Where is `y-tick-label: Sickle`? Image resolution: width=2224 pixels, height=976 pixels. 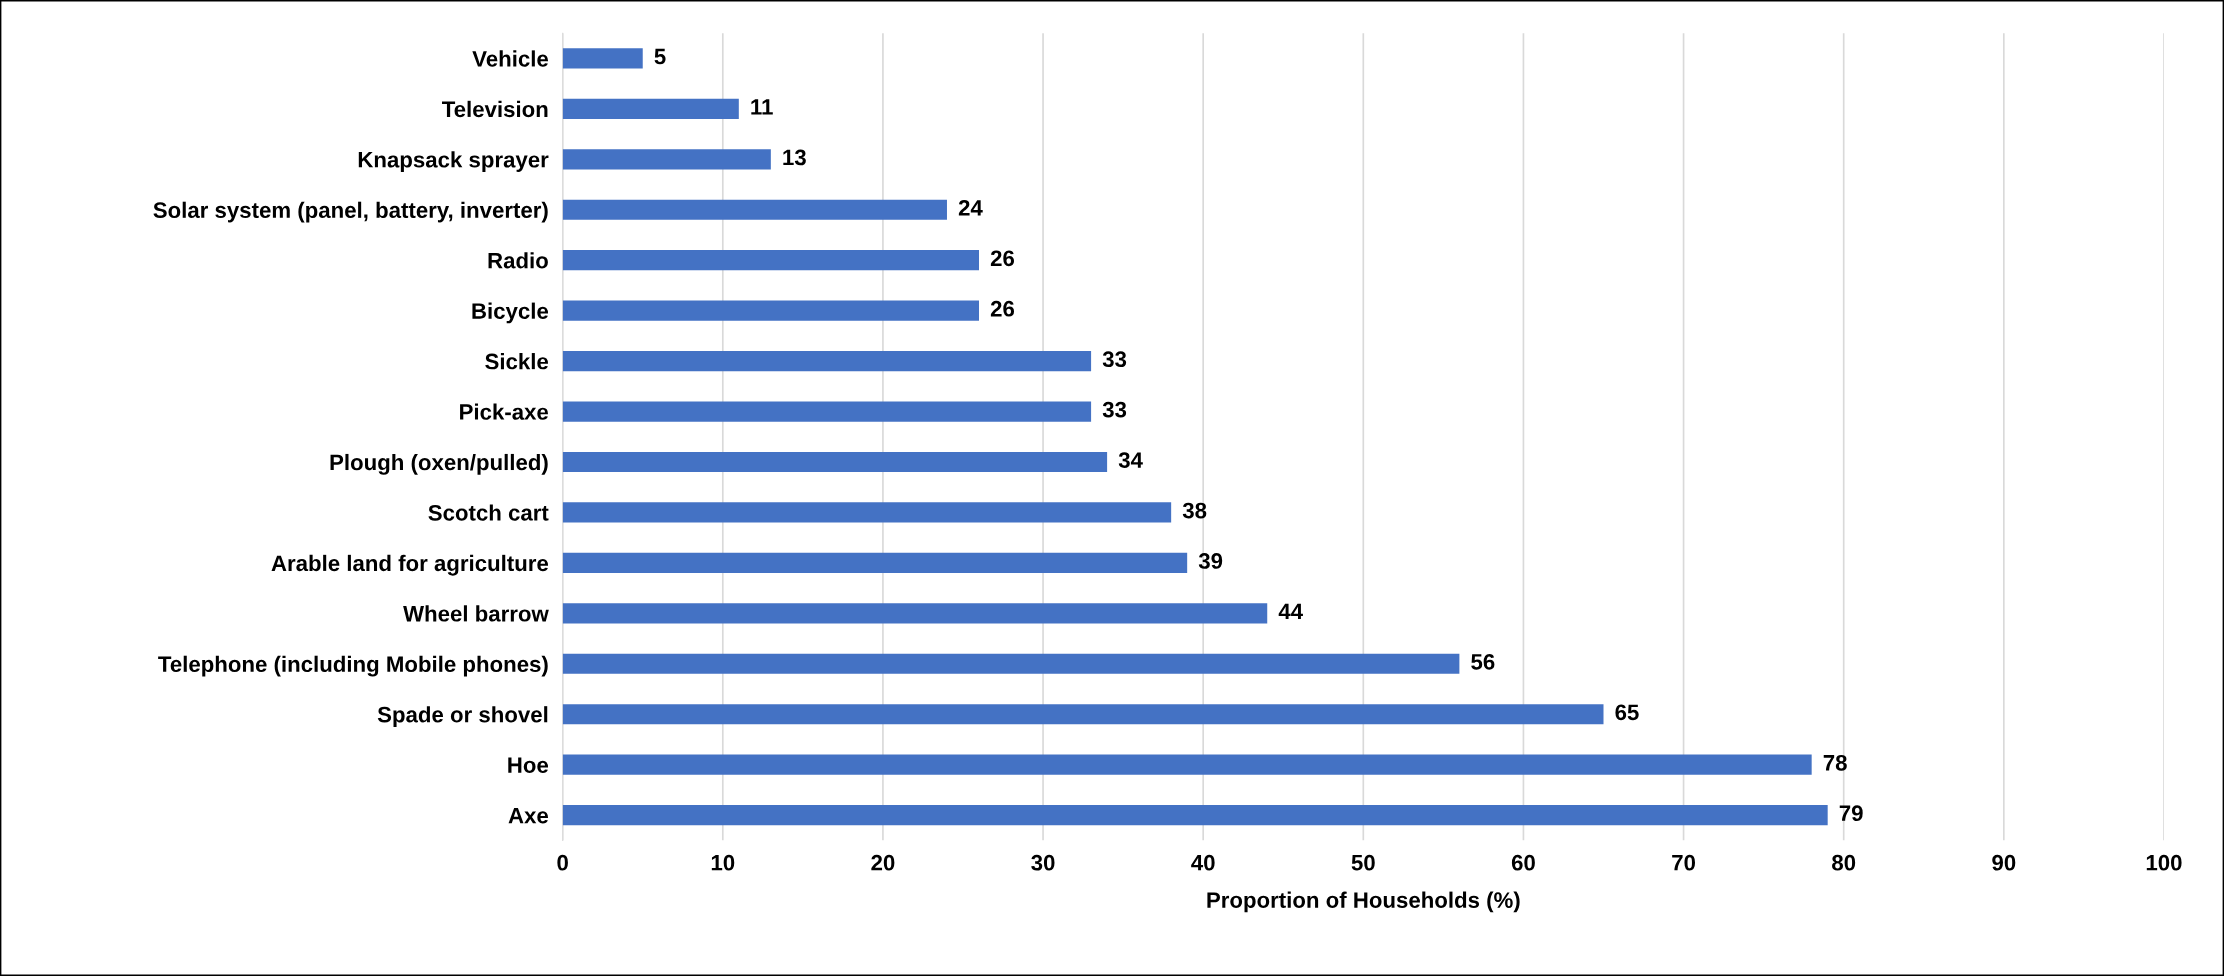
y-tick-label: Sickle is located at coordinates (517, 361).